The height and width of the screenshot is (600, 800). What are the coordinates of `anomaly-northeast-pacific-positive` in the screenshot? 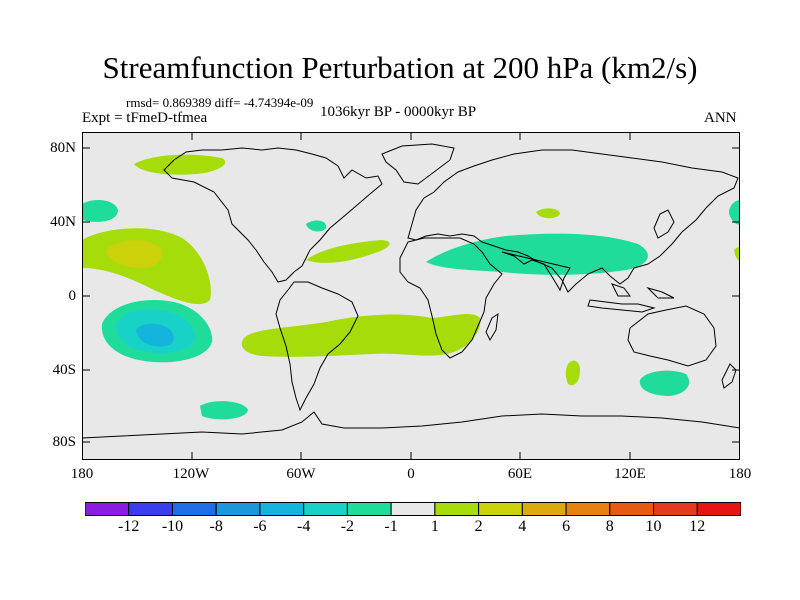 It's located at (100, 211).